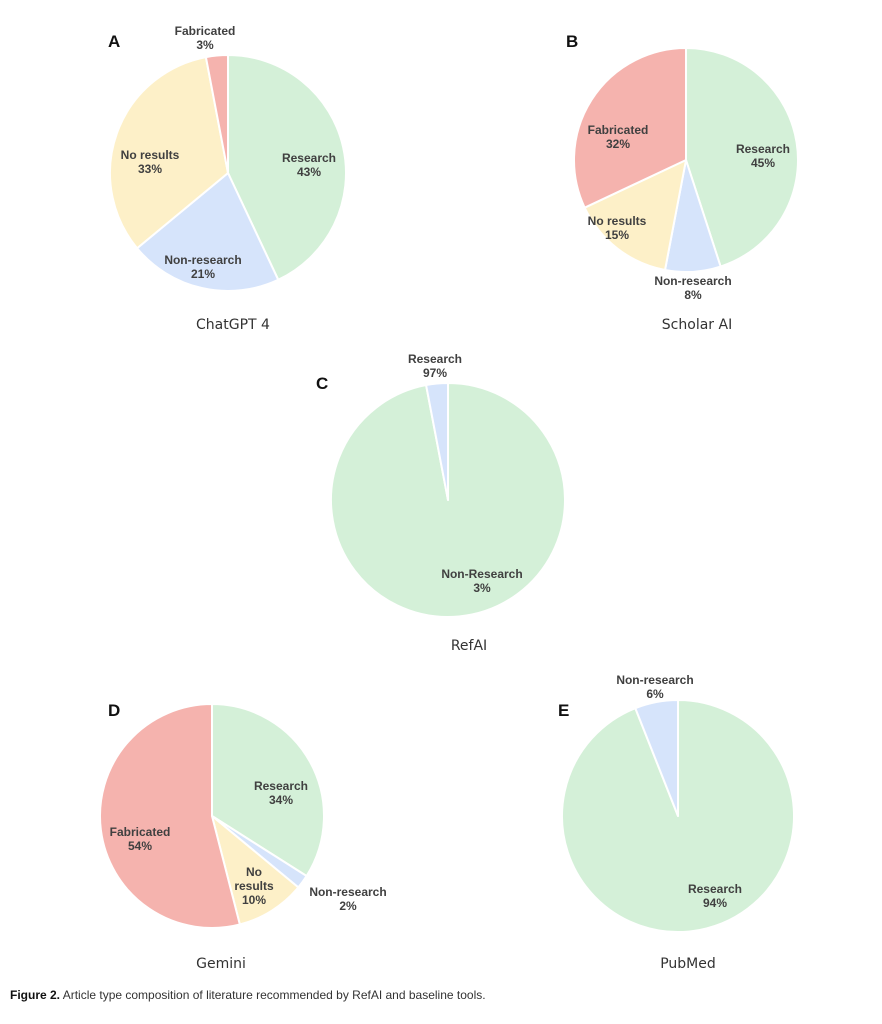 The image size is (882, 1024). I want to click on panel-letter: B, so click(572, 41).